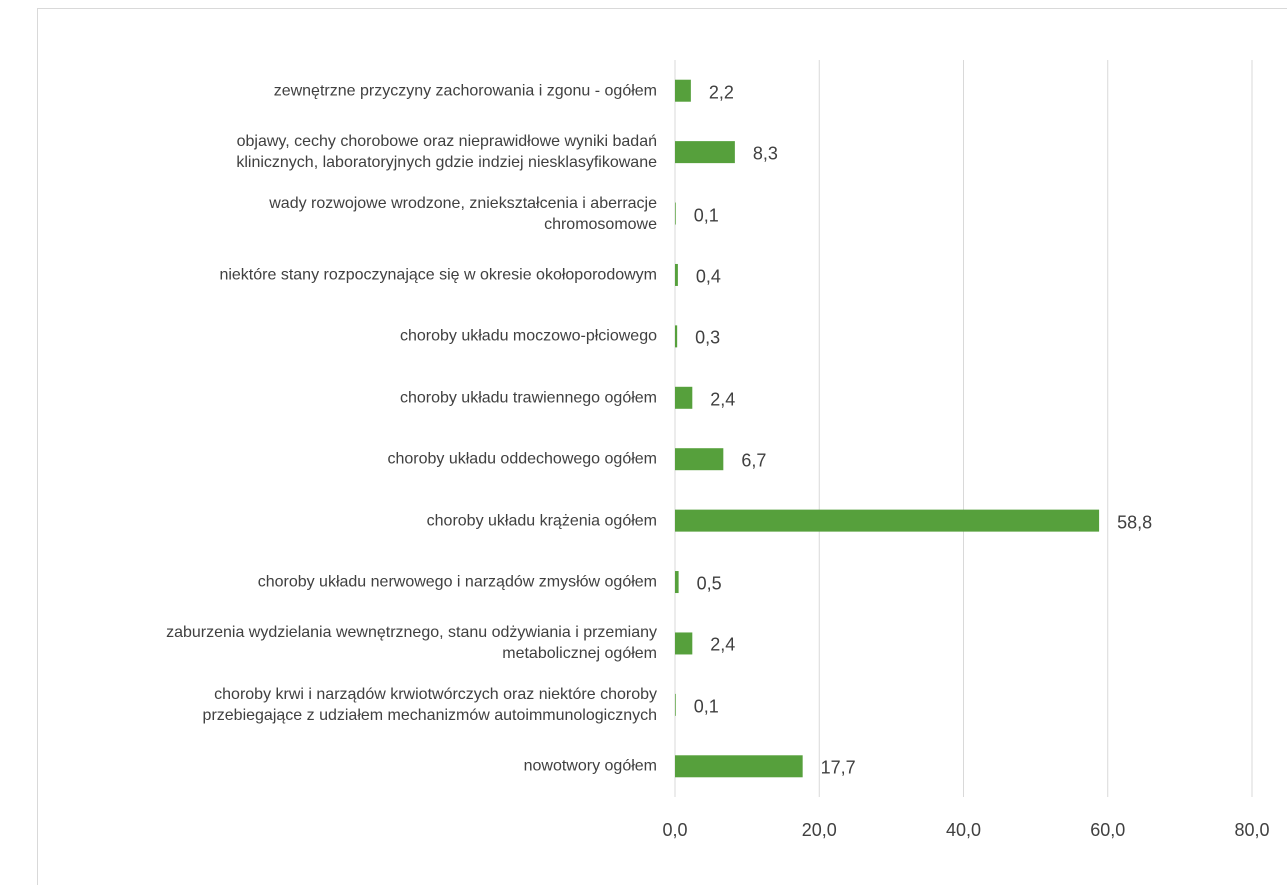 The image size is (1287, 885). Describe the element at coordinates (708, 276) in the screenshot. I see `data-label: 0,4` at that location.